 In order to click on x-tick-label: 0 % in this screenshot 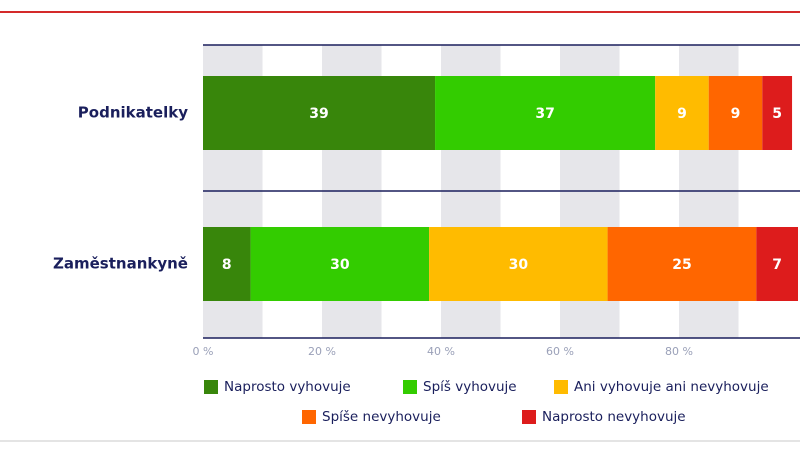, I will do `click(203, 351)`.